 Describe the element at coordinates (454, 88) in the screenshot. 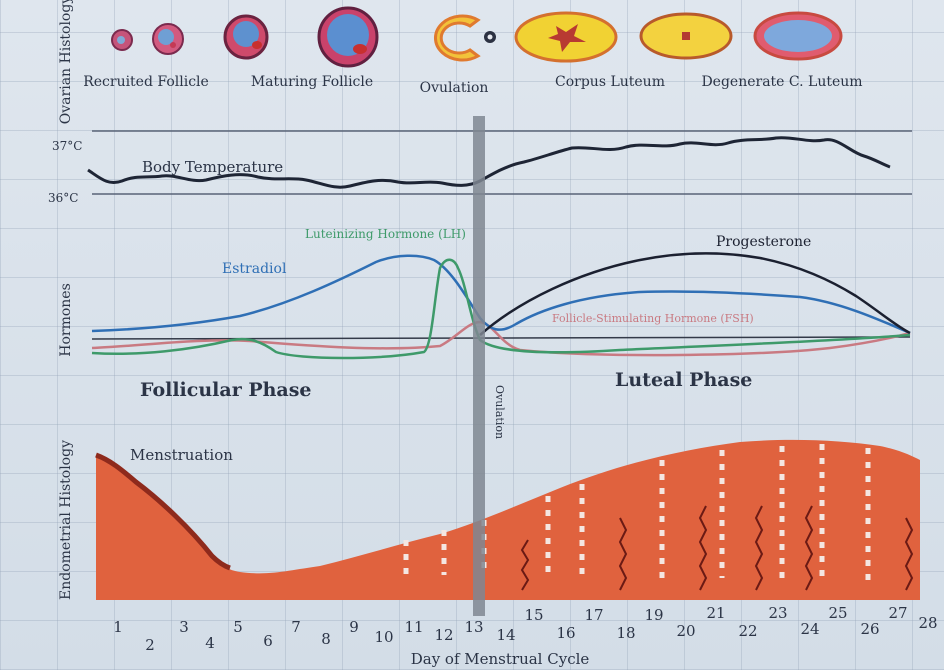

I see `ovulation-stage-label: Ovulation` at that location.